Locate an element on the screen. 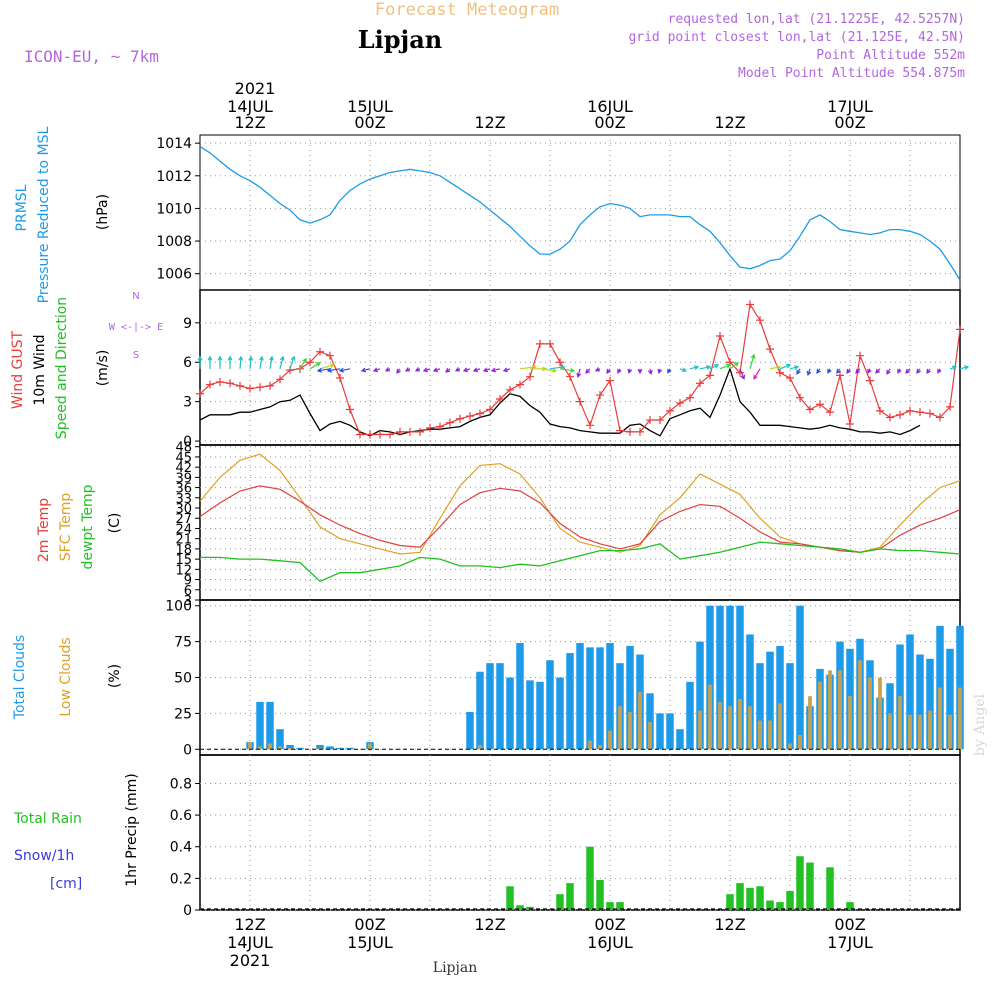  bottom-time-day: 17JUL is located at coordinates (850, 942).